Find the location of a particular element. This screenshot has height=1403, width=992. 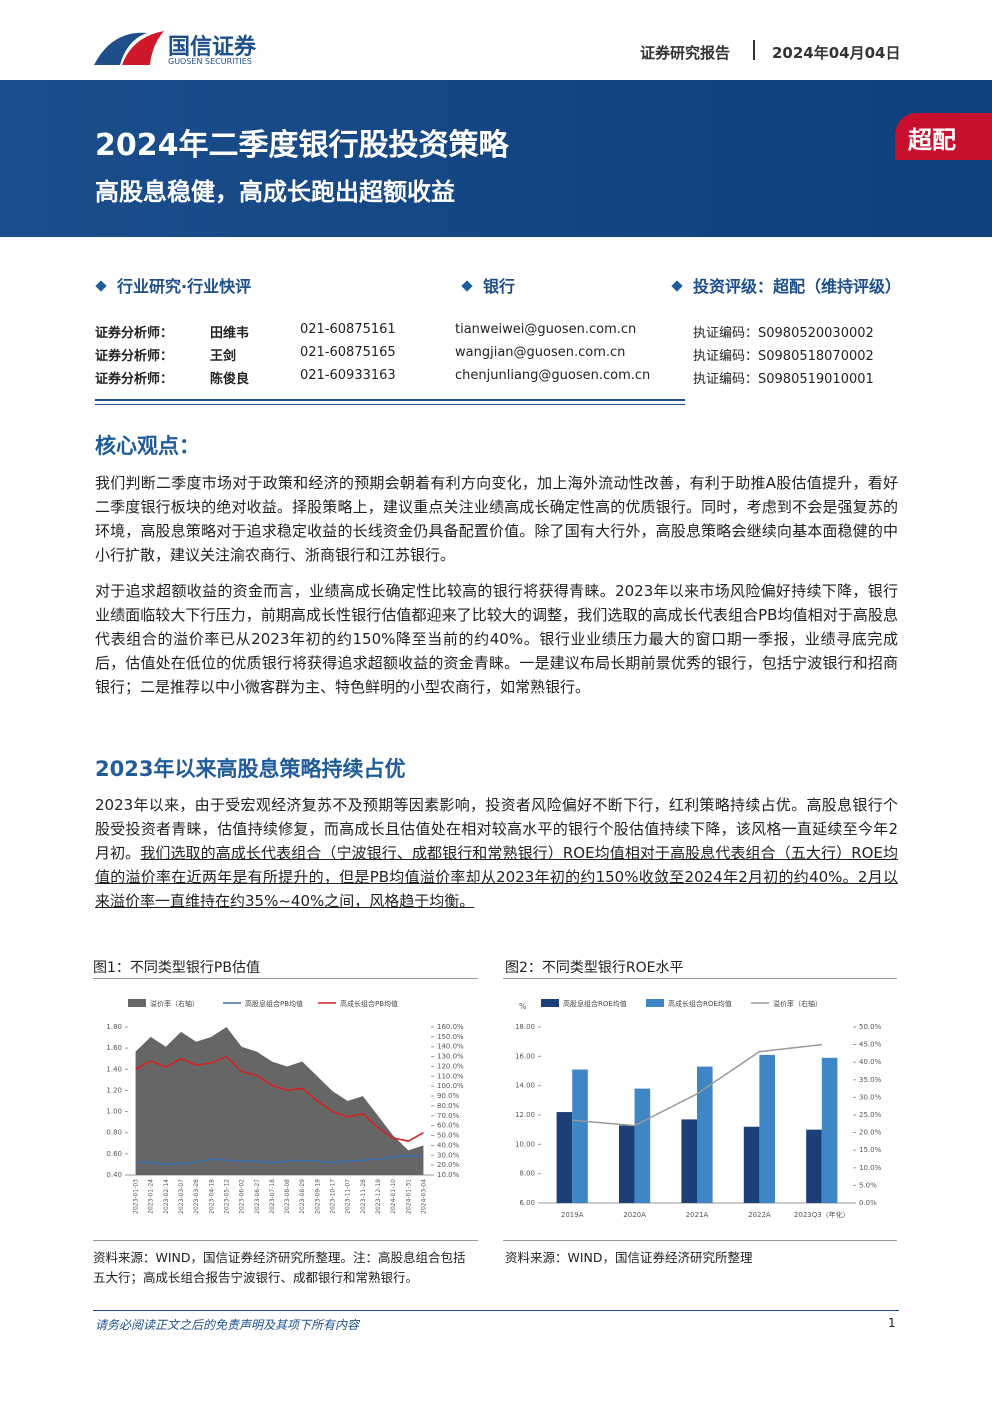

x-tick-label: 2023-11-28 is located at coordinates (363, 1196).